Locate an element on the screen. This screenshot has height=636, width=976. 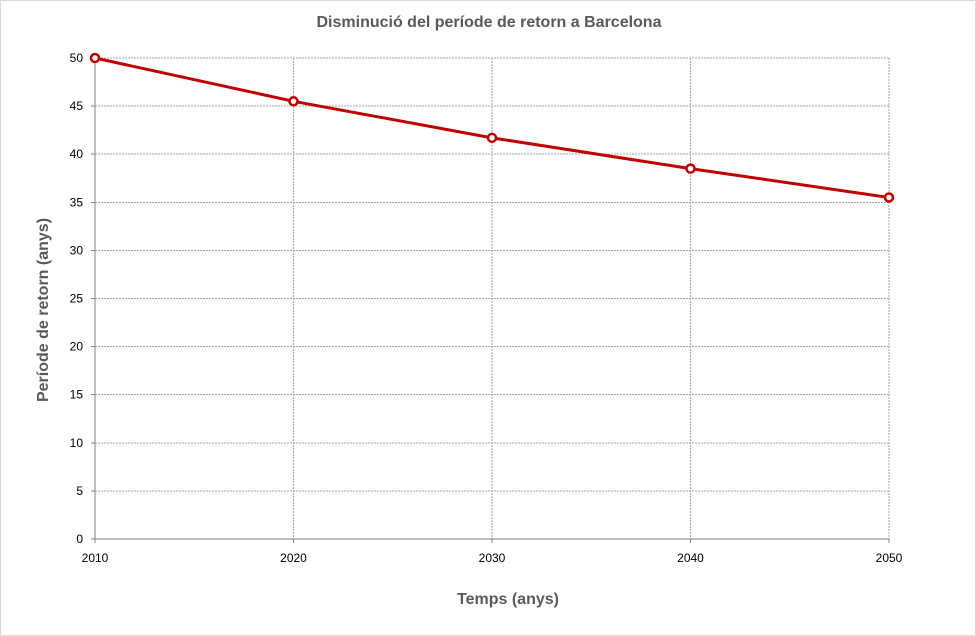
x-tick-label: 2050 is located at coordinates (889, 558).